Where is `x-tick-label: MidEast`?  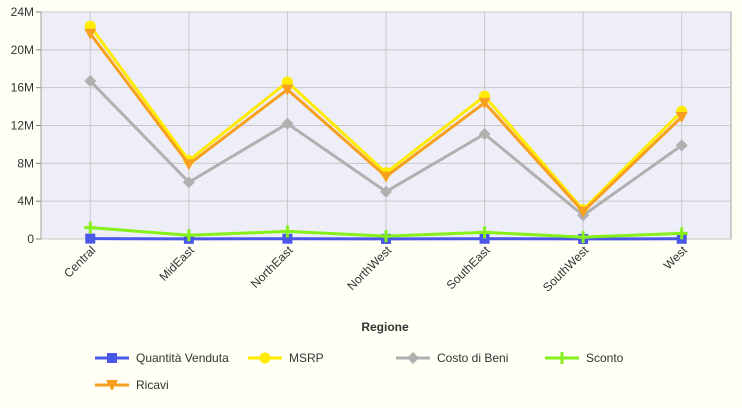 x-tick-label: MidEast is located at coordinates (176, 263).